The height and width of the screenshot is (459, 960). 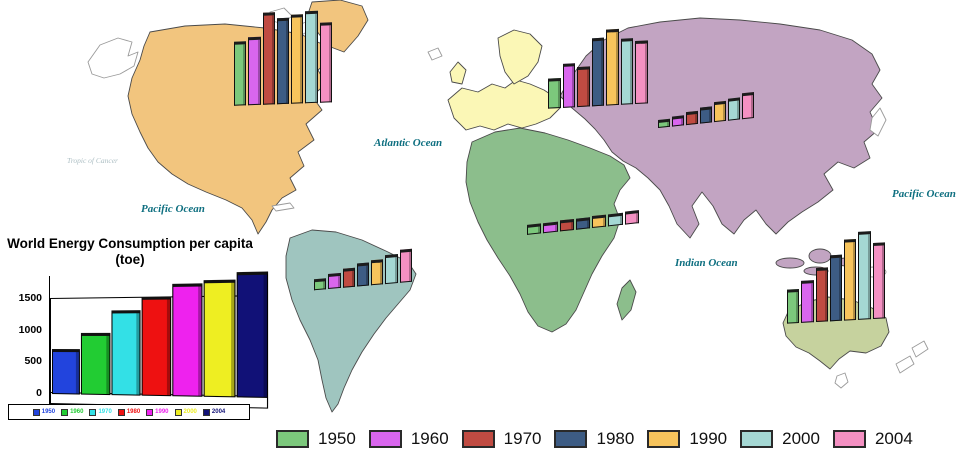 I want to click on mini-legend-year: 2000, so click(x=190, y=412).